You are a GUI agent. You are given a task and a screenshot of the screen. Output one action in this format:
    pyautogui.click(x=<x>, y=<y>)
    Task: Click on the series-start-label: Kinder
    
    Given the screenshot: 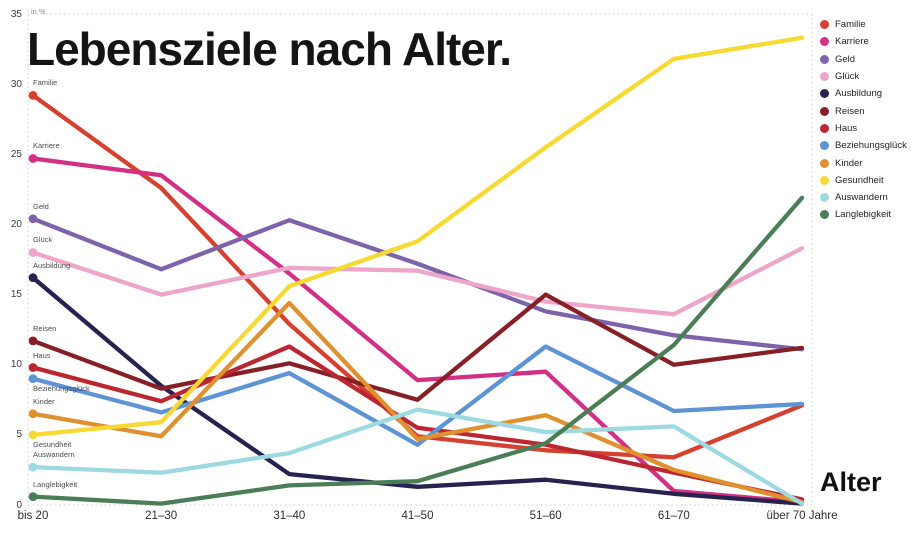 What is the action you would take?
    pyautogui.click(x=44, y=401)
    